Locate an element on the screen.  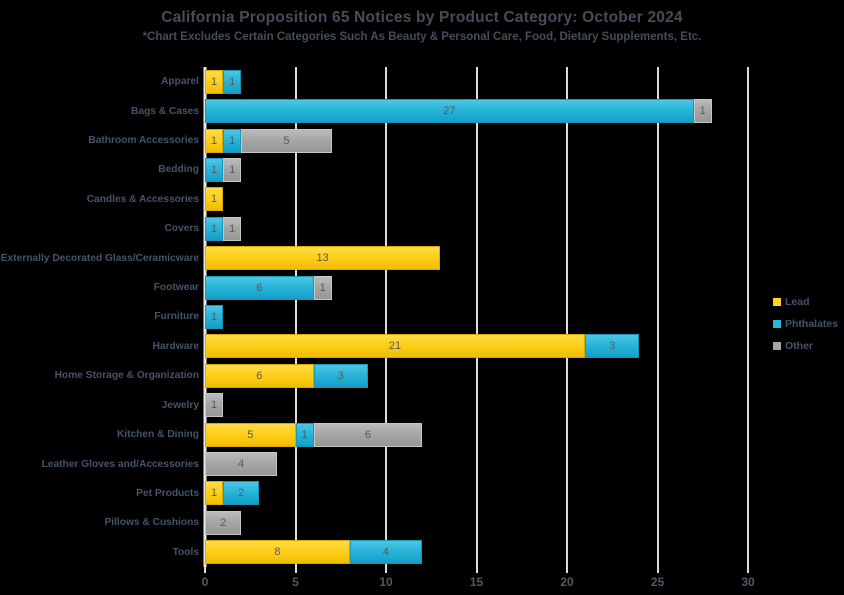
bar-row: 4 is located at coordinates (241, 464).